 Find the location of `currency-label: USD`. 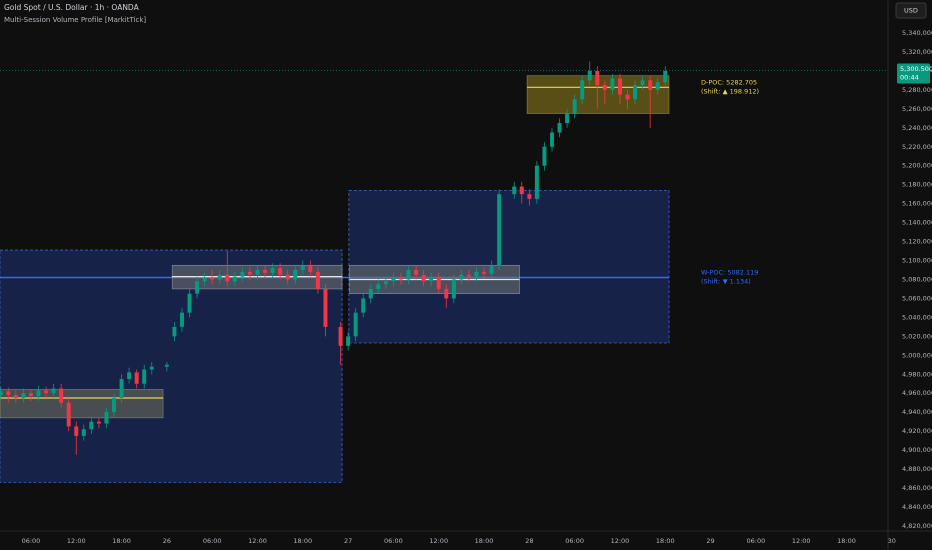

currency-label: USD is located at coordinates (911, 11).